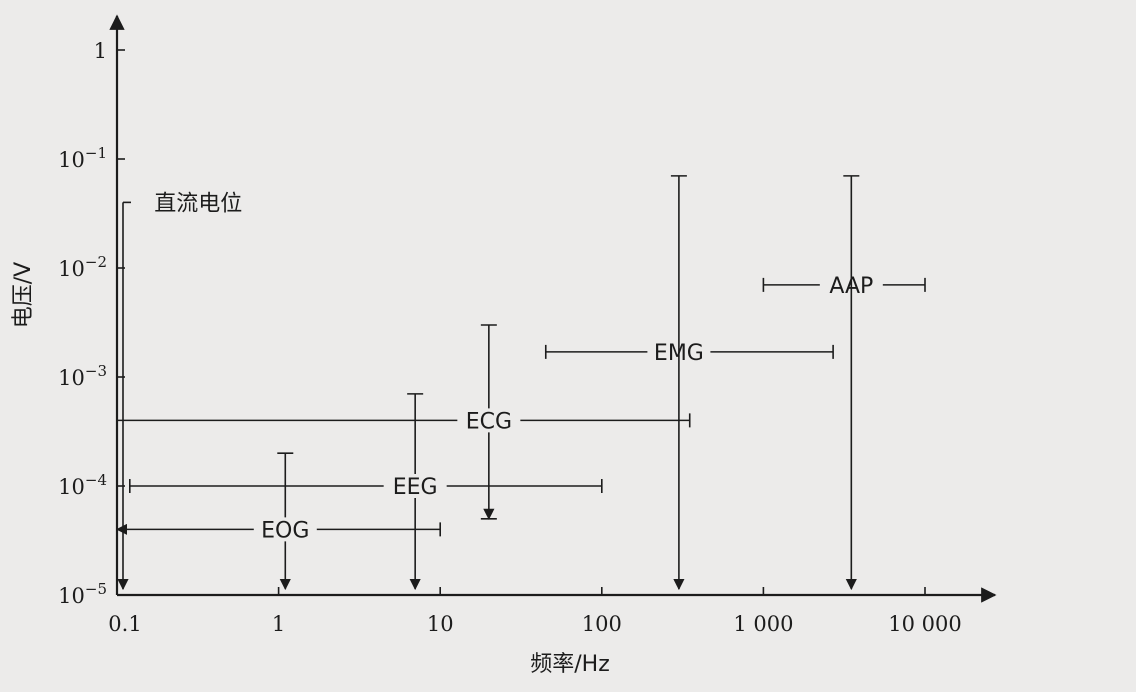  Describe the element at coordinates (82, 485) in the screenshot. I see `y-tick-label: 10⁻⁴` at that location.